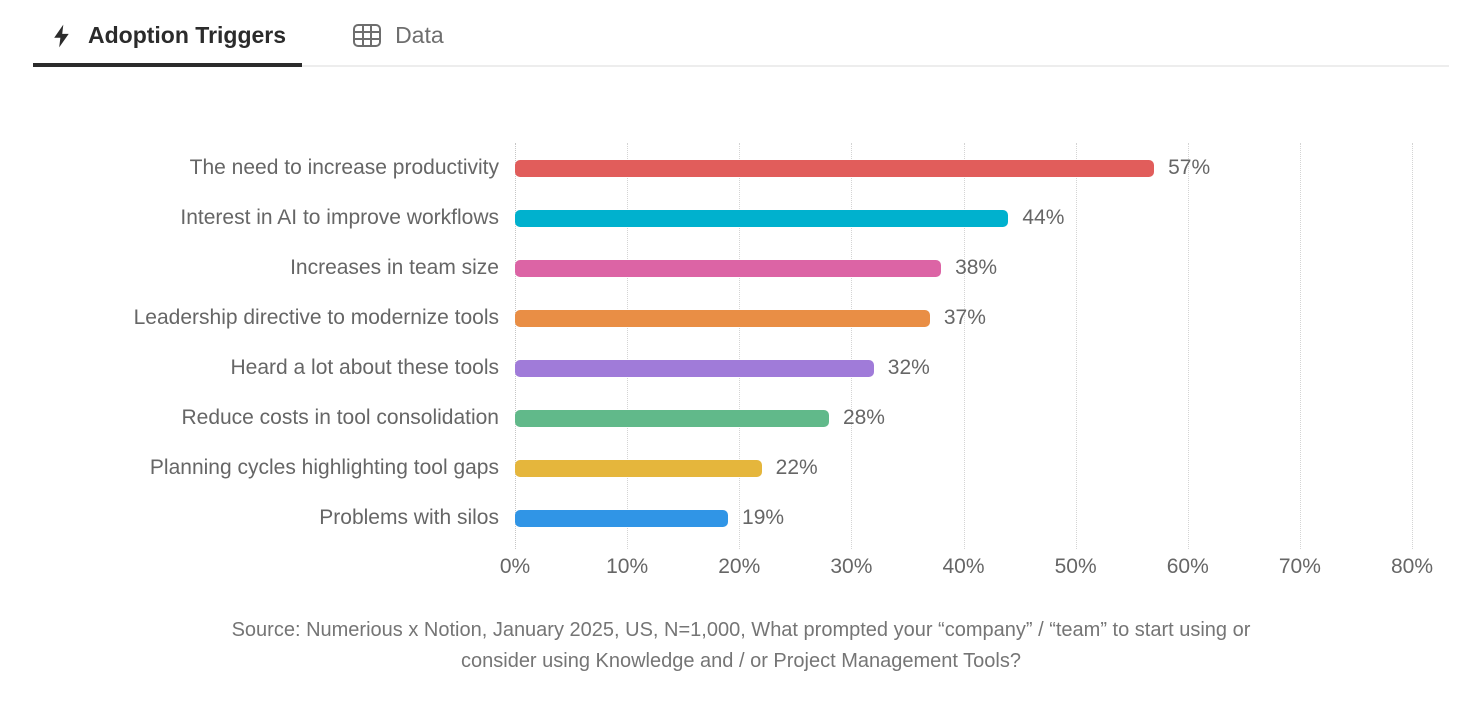 The height and width of the screenshot is (722, 1482). What do you see at coordinates (1299, 566) in the screenshot?
I see `x-tick-label: 70%` at bounding box center [1299, 566].